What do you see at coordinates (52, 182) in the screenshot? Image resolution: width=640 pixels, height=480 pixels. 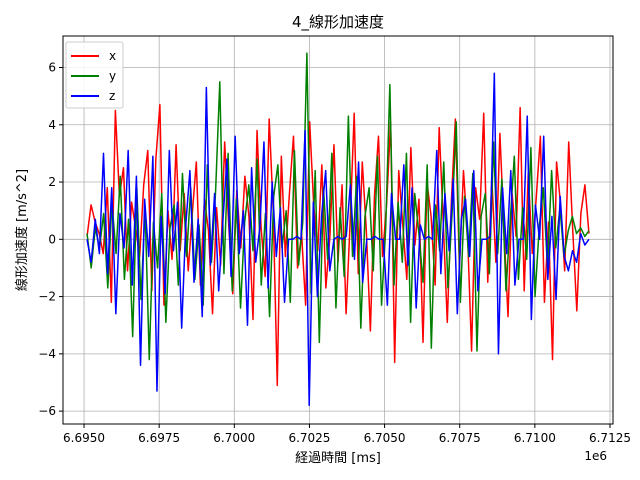 I see `y-tick-label: 2` at bounding box center [52, 182].